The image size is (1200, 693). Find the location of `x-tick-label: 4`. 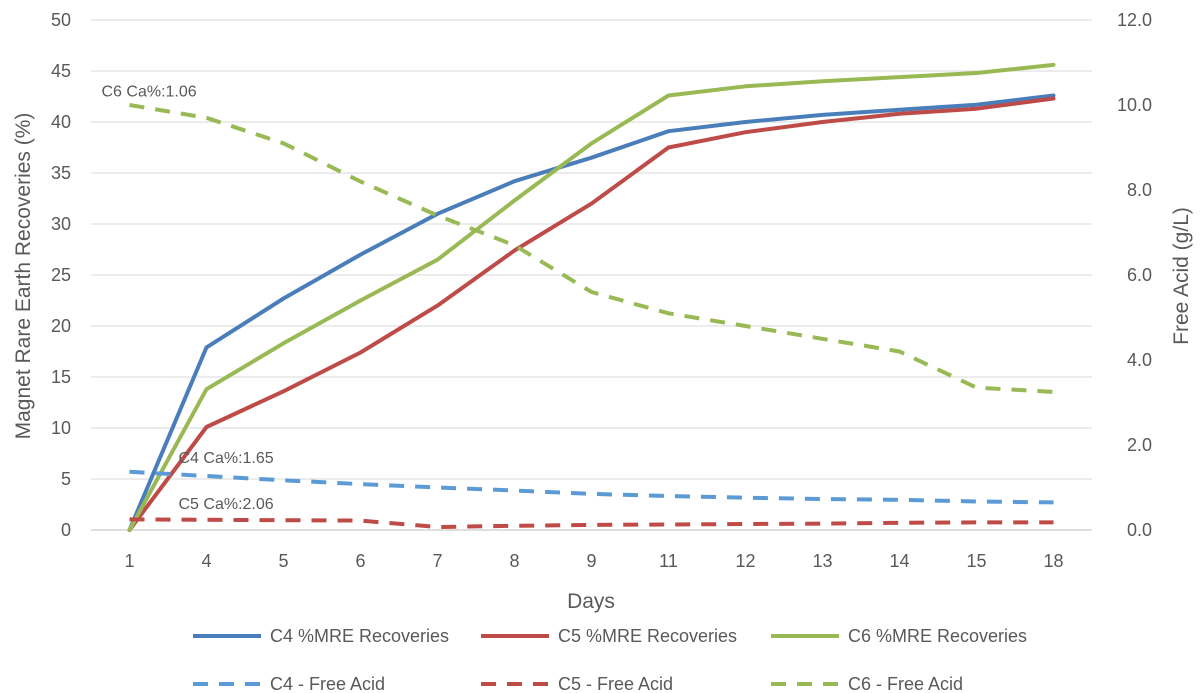

x-tick-label: 4 is located at coordinates (206, 561).